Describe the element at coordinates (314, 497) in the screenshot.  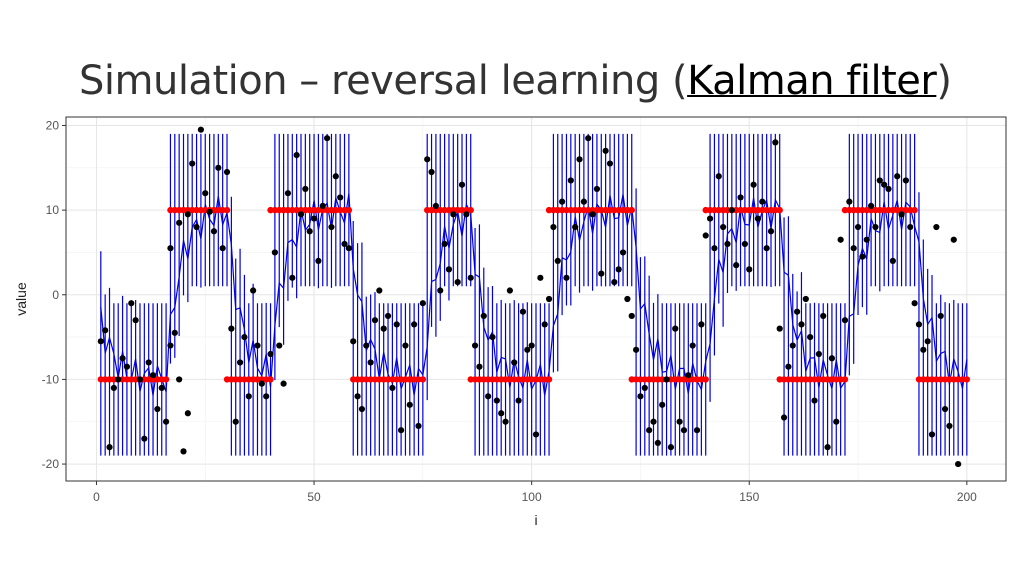
I see `x-tick-label: 50` at that location.